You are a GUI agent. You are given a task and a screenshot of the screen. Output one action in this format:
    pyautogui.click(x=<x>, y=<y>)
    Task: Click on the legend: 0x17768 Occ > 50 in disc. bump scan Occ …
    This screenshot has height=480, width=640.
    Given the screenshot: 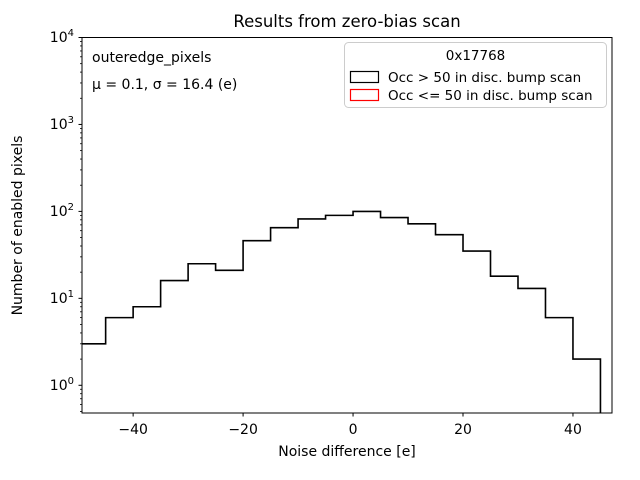 What is the action you would take?
    pyautogui.click(x=475, y=75)
    